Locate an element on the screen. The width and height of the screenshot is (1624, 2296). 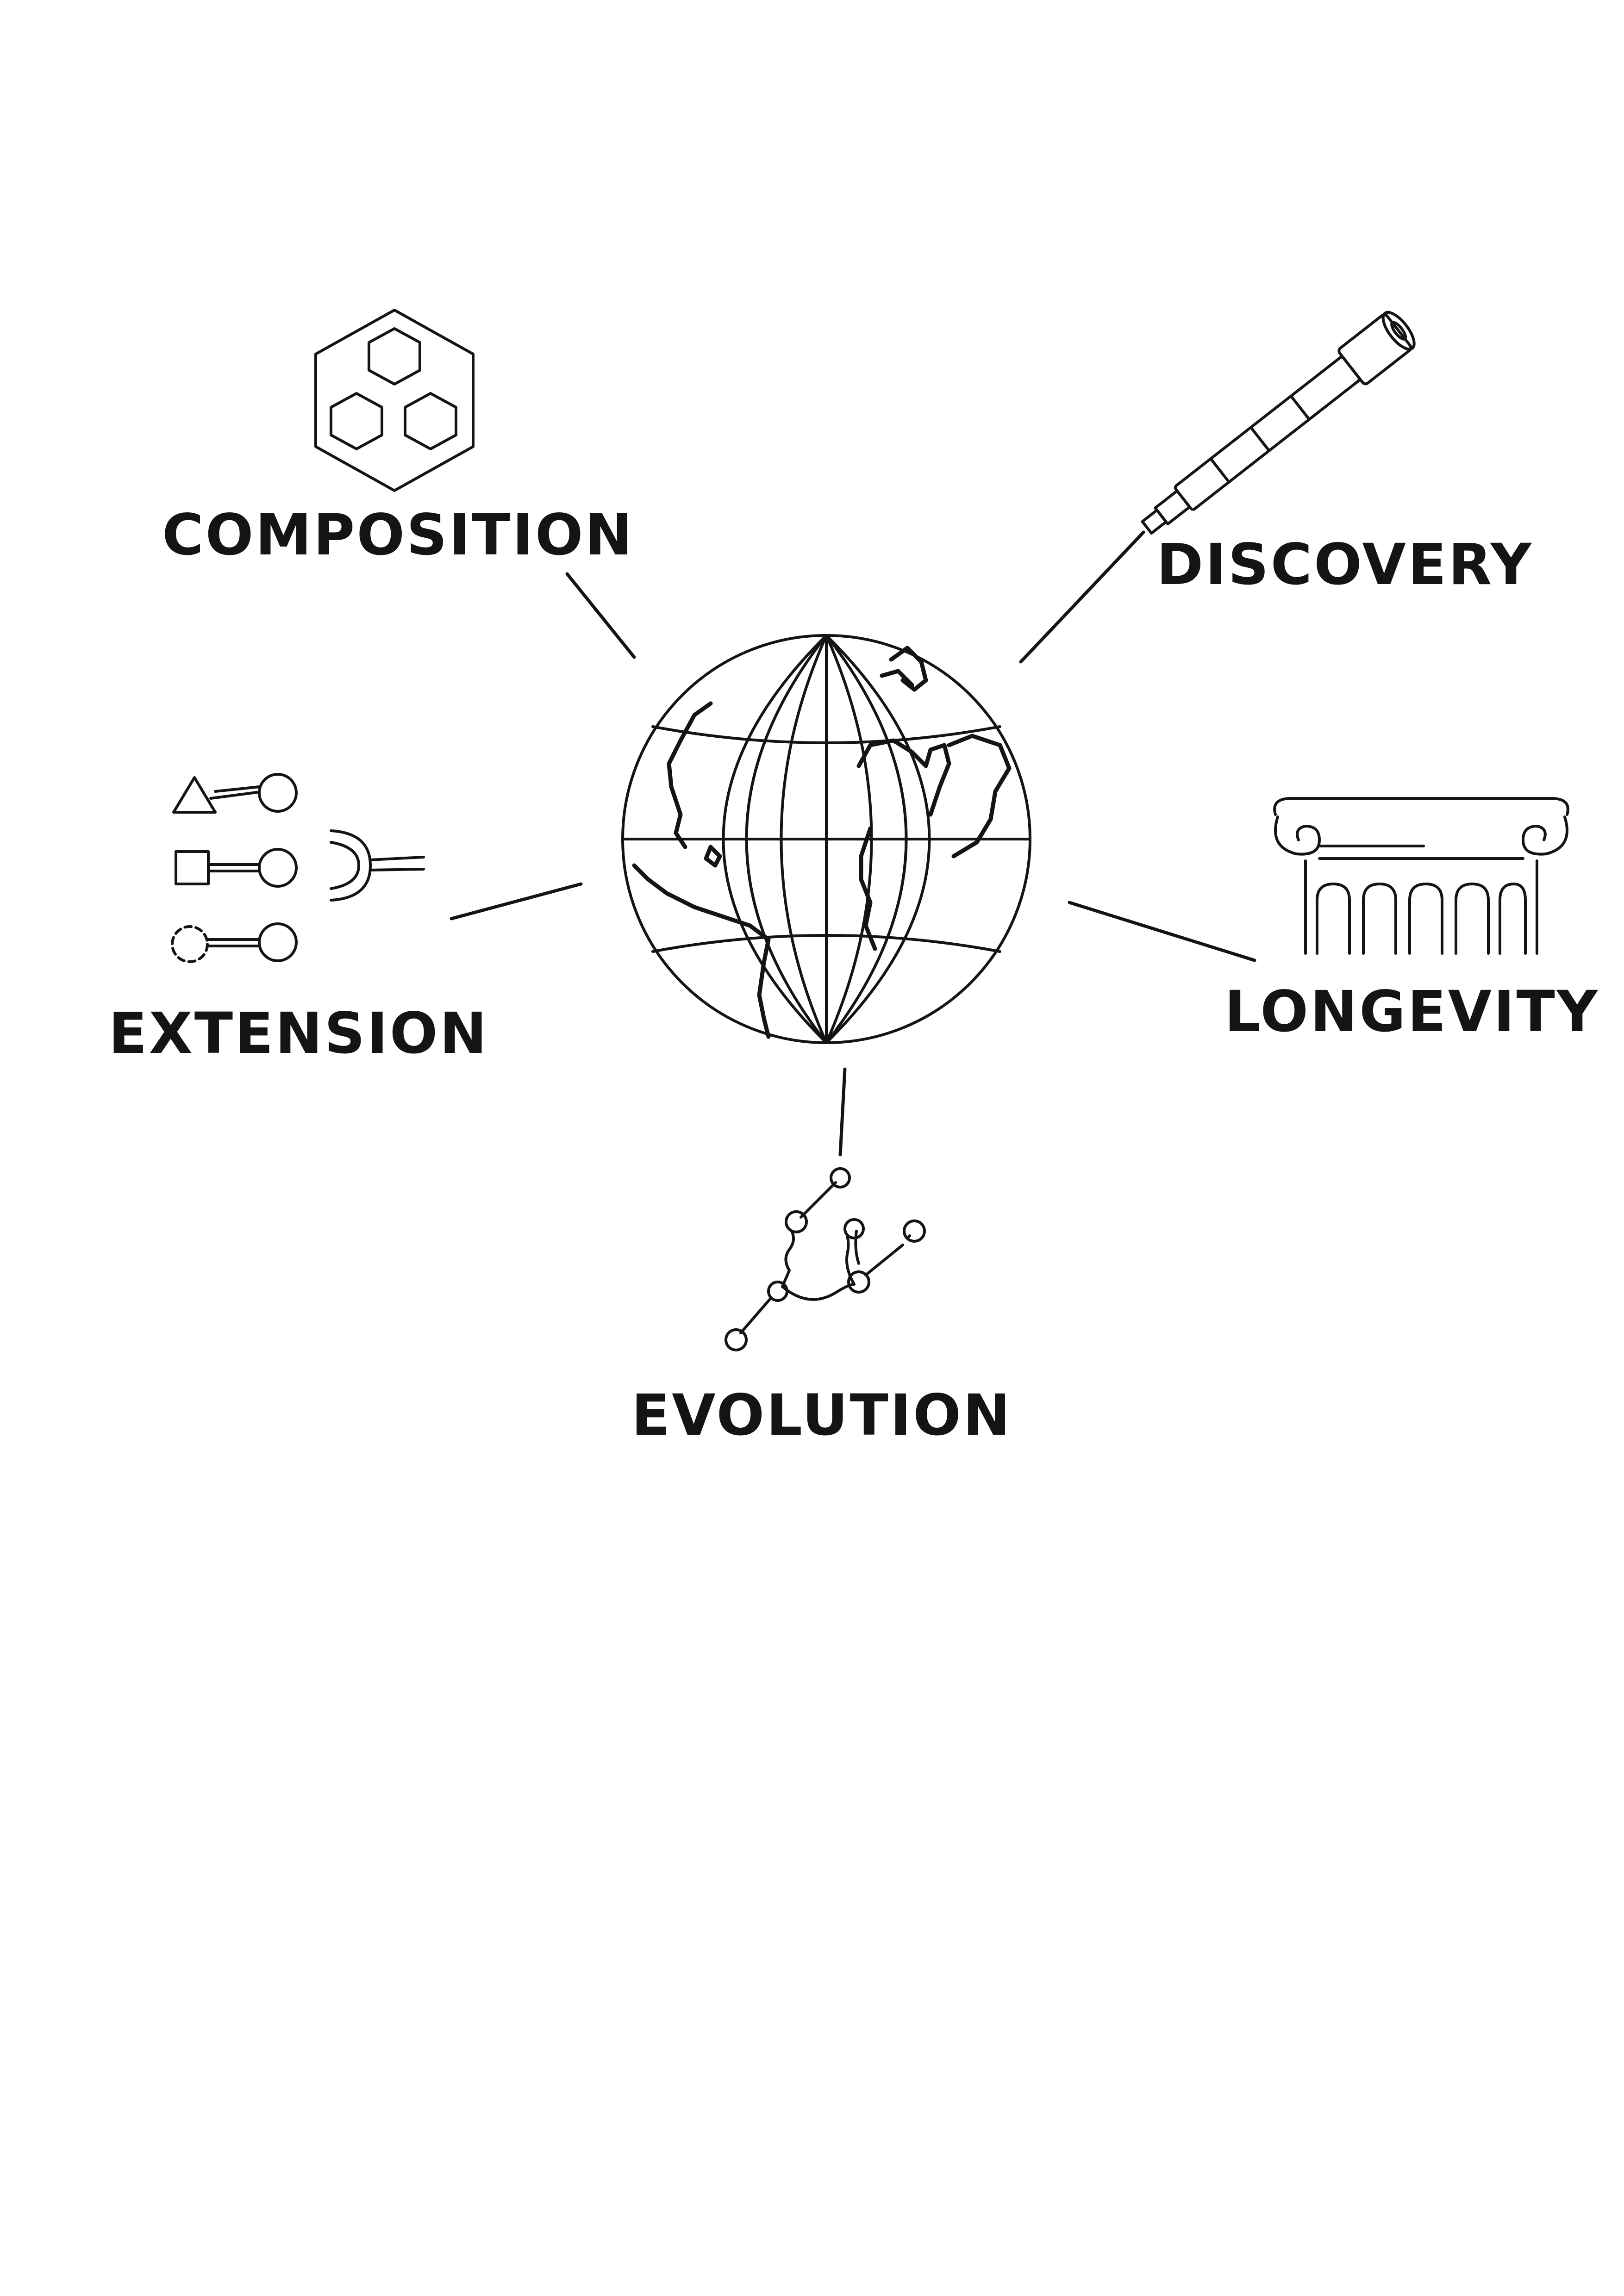
telescope-icon is located at coordinates (1278, 423).